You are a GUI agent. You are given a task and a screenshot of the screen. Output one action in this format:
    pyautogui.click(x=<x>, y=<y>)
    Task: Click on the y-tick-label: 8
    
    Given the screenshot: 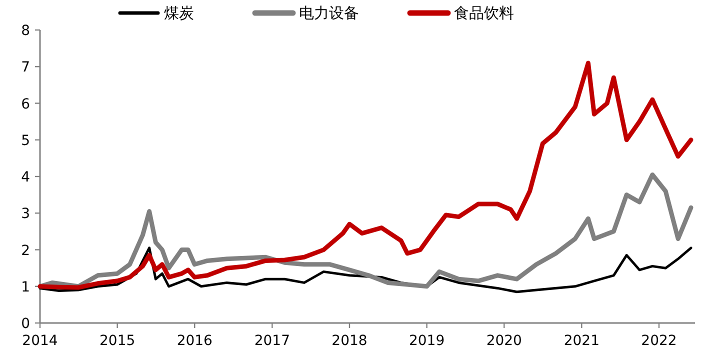 What is the action you would take?
    pyautogui.click(x=25, y=31)
    